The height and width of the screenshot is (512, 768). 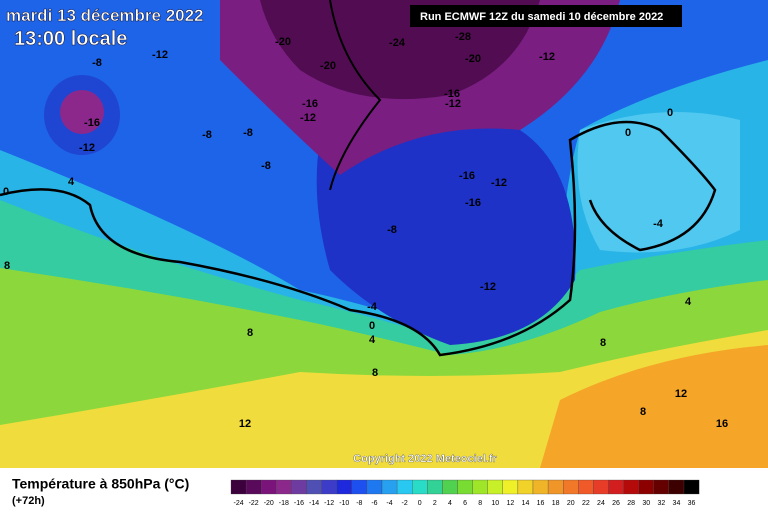 What do you see at coordinates (374, 503) in the screenshot?
I see `scale-tick-label: -6` at bounding box center [374, 503].